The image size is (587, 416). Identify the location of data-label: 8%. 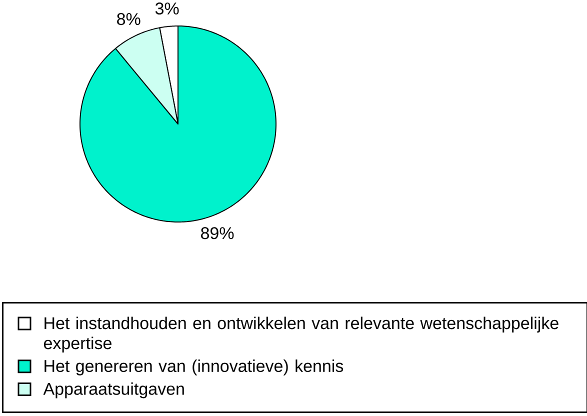
(128, 19).